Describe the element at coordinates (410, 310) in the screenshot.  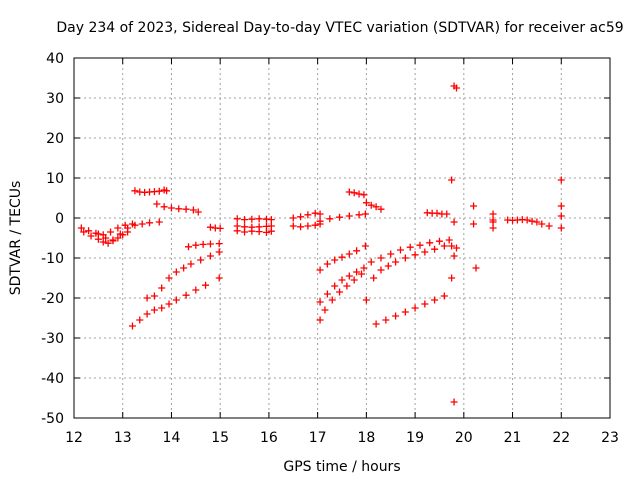
I see `series-arc-w` at that location.